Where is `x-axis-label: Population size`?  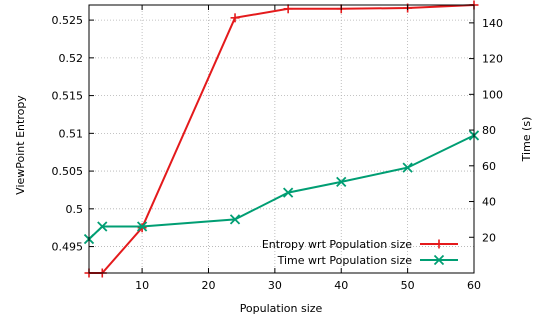
x-axis-label: Population size is located at coordinates (281, 308).